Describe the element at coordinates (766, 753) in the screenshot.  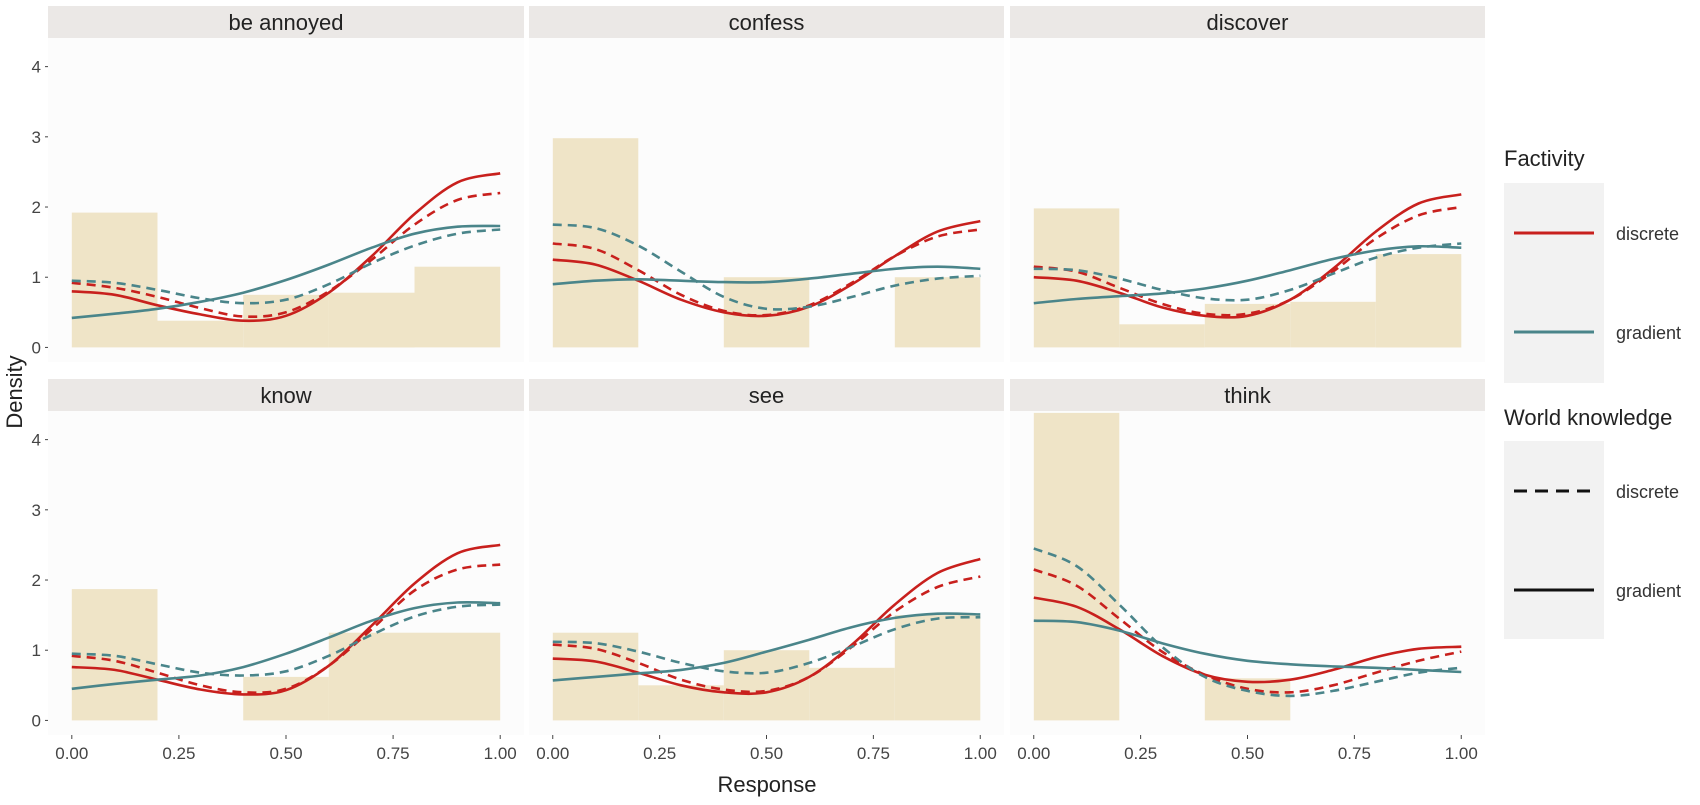
I see `x-tick-label-see-2: 0.50` at that location.